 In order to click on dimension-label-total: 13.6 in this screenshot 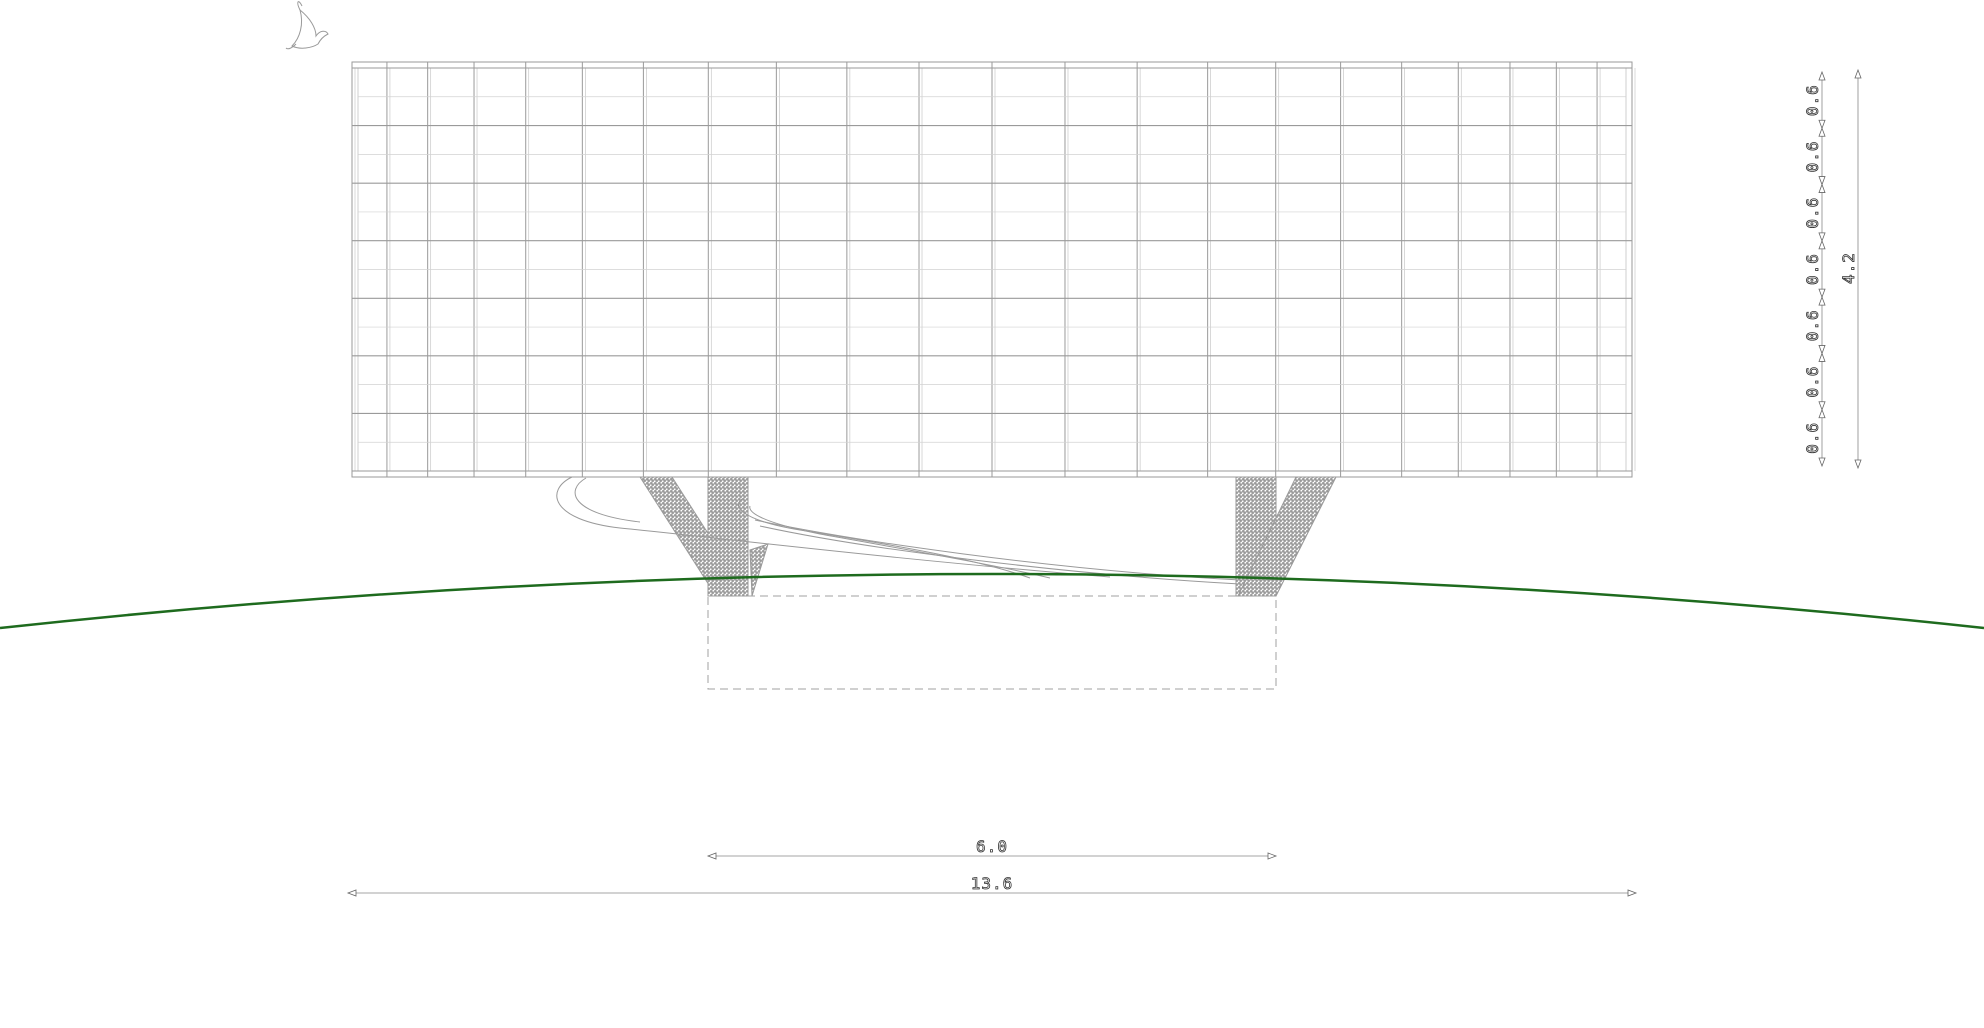, I will do `click(992, 883)`.